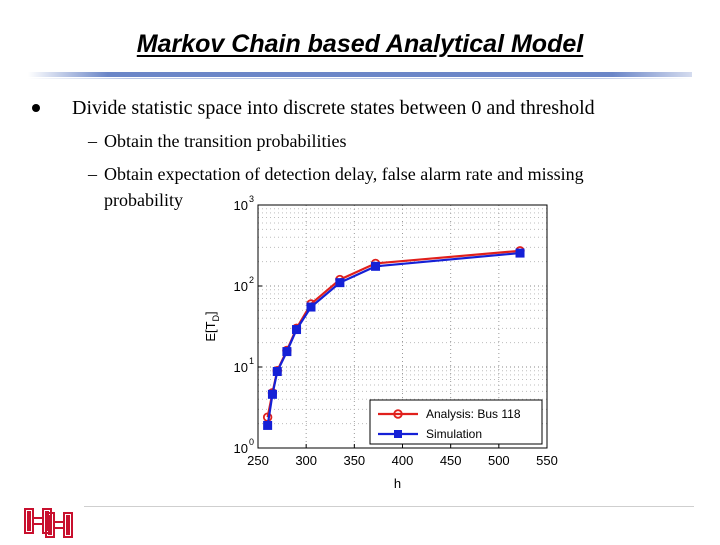 This screenshot has height=545, width=720. What do you see at coordinates (397, 483) in the screenshot?
I see `x-axis-label: h` at bounding box center [397, 483].